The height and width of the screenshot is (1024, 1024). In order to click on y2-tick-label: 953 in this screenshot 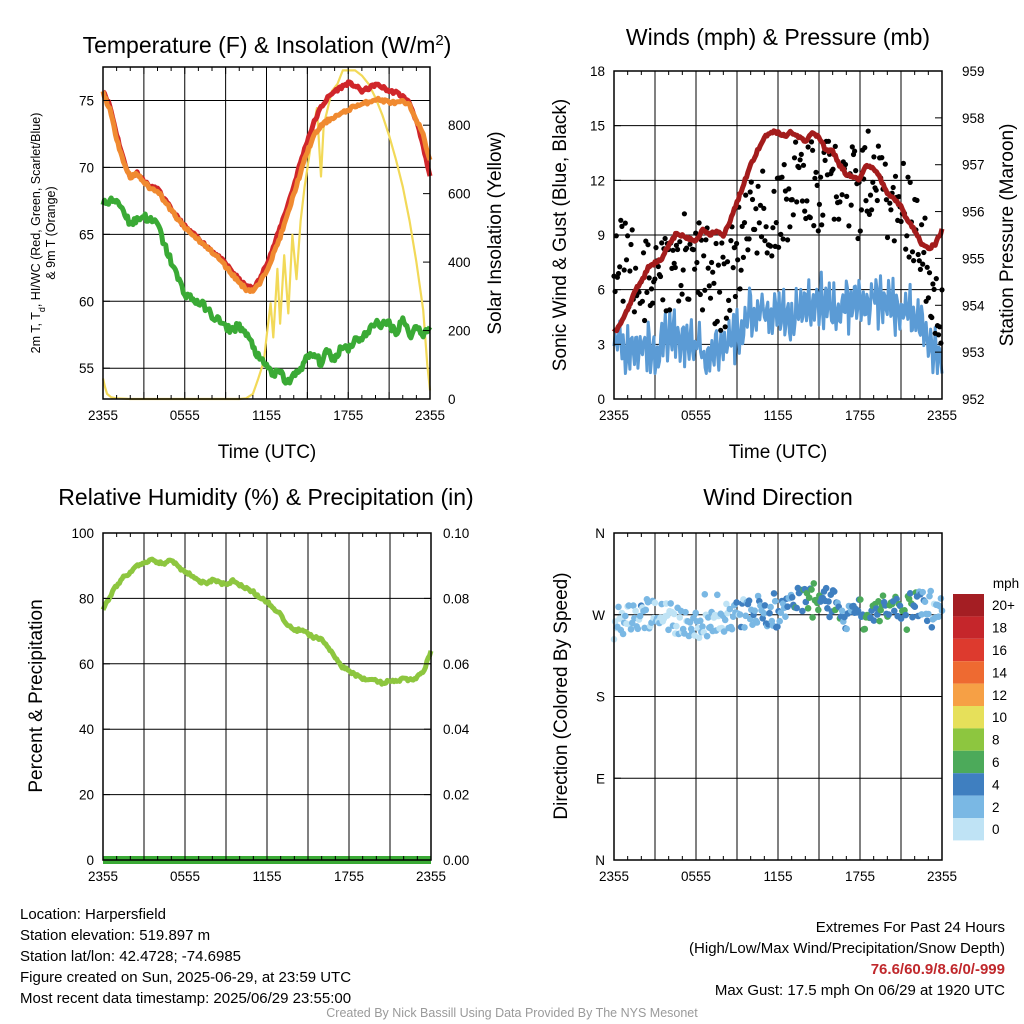, I will do `click(973, 352)`.